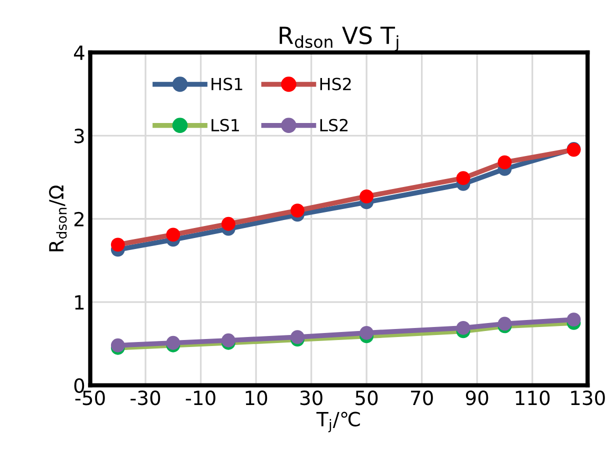 The width and height of the screenshot is (614, 456). What do you see at coordinates (477, 398) in the screenshot?
I see `x-tick-label: 90` at bounding box center [477, 398].